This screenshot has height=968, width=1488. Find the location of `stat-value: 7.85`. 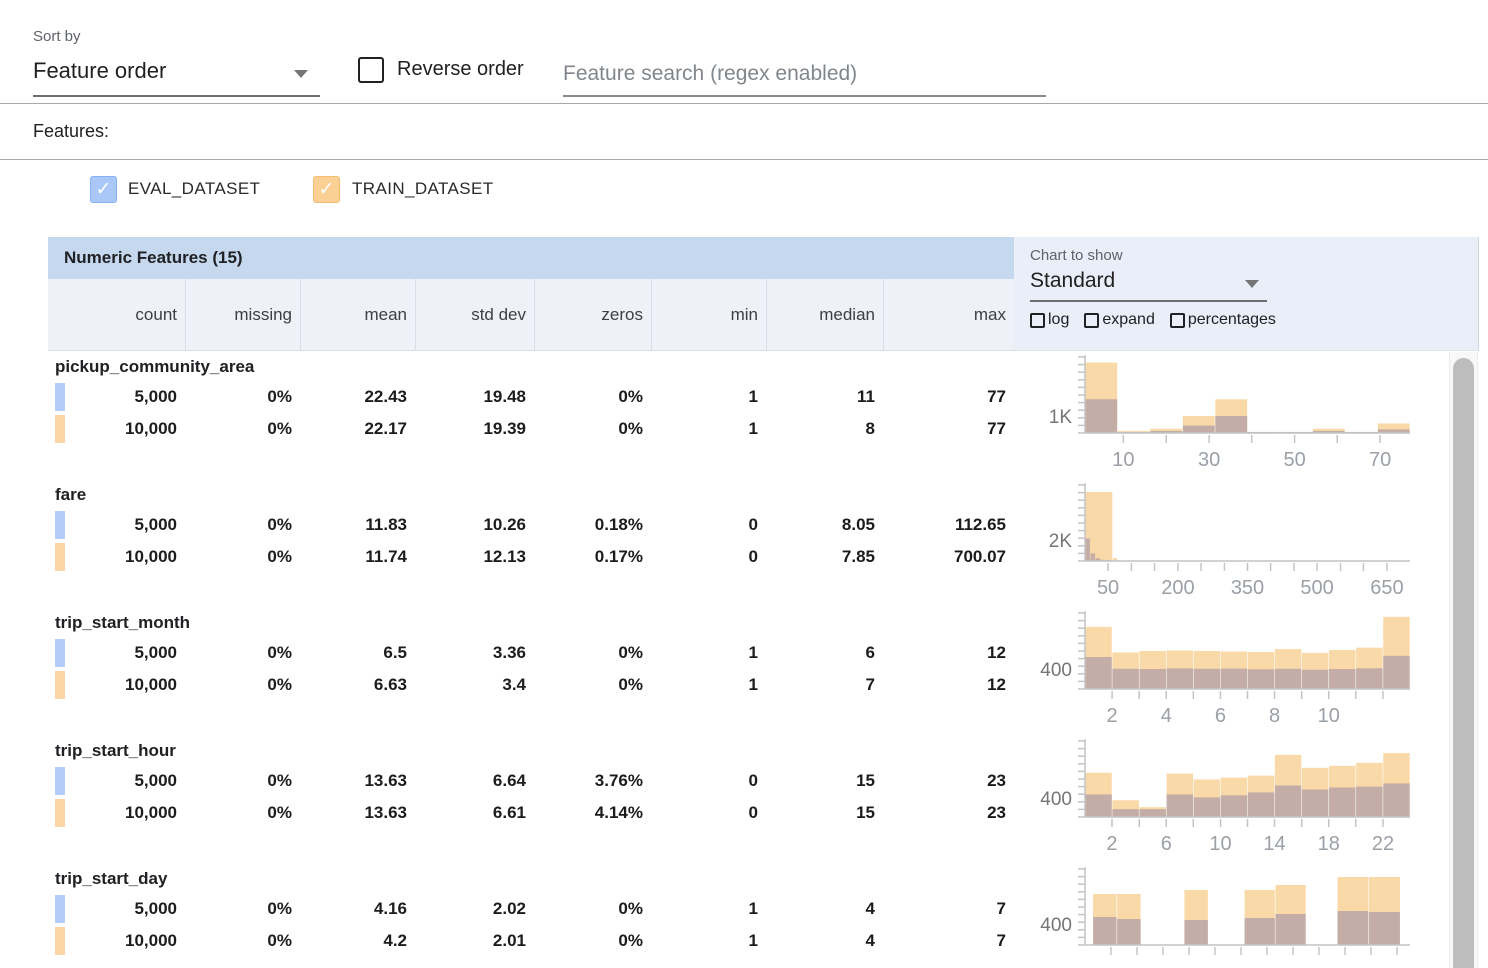

stat-value: 7.85 is located at coordinates (858, 556).